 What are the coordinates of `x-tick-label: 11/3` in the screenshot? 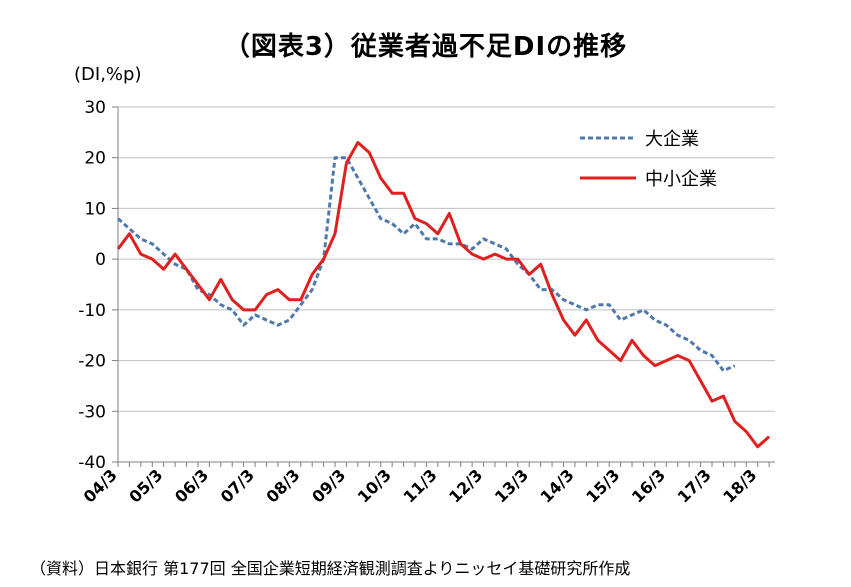 It's located at (419, 485).